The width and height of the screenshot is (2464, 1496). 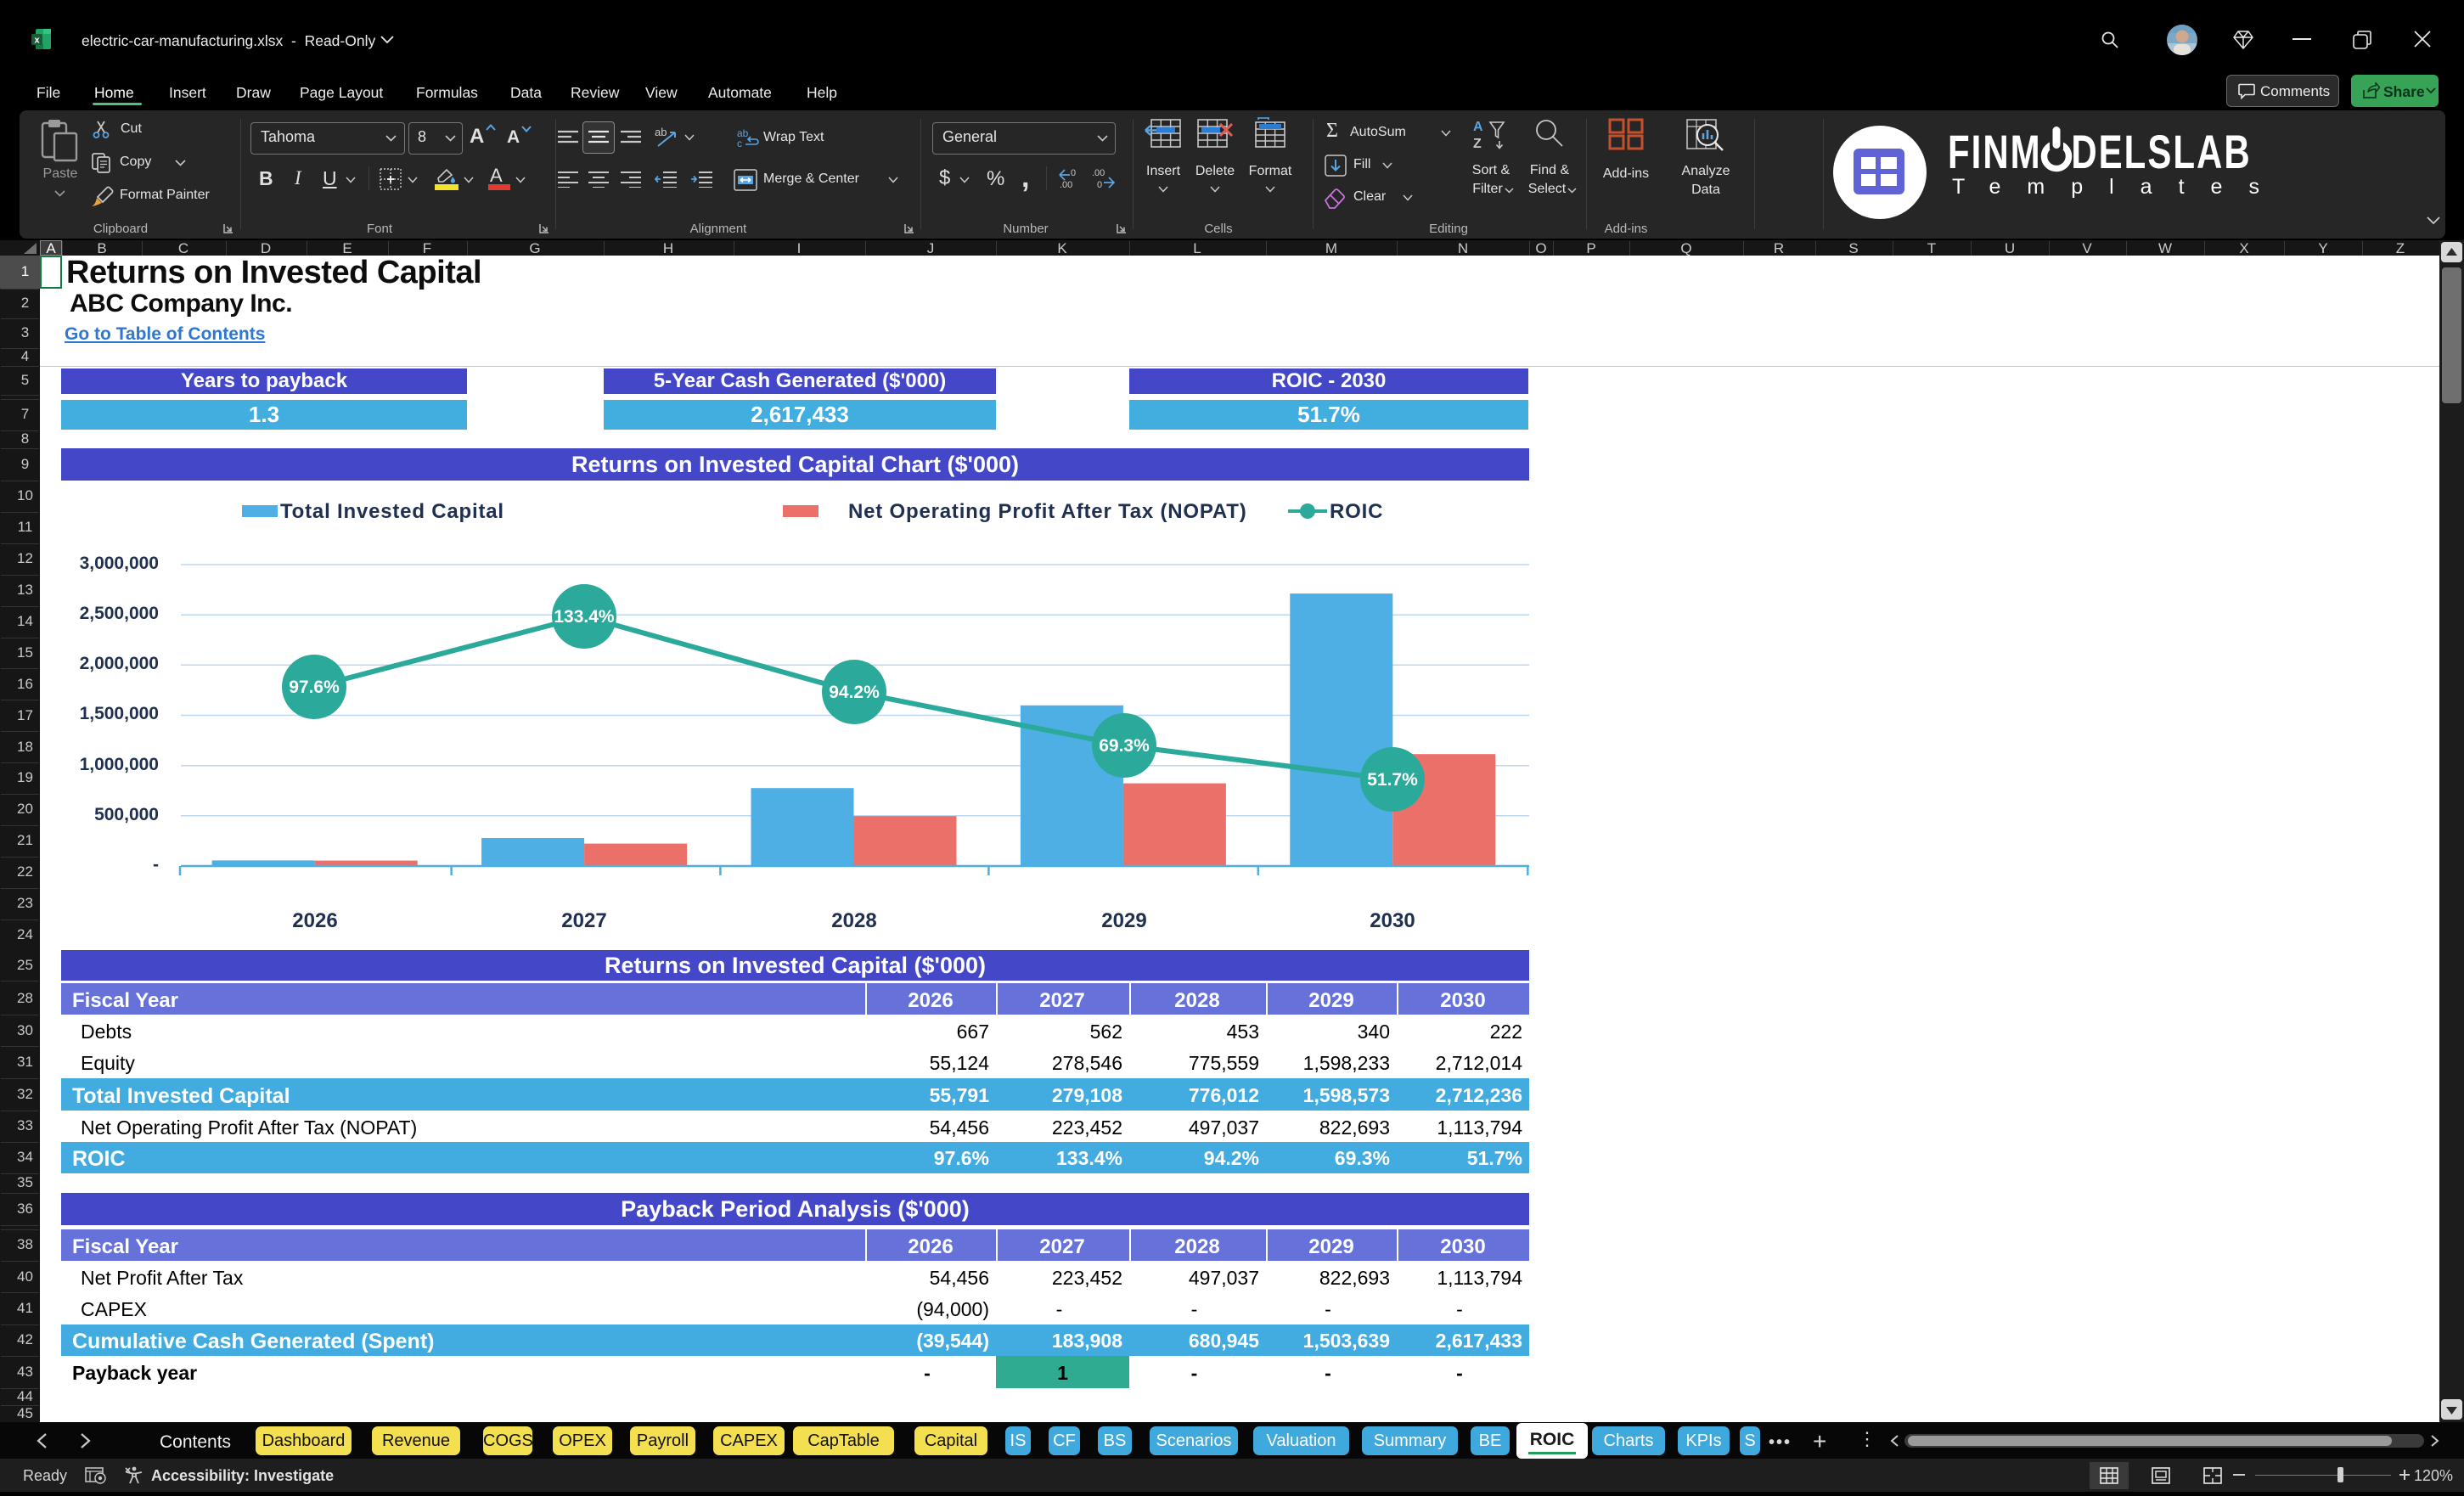 I want to click on svg-text: x, so click(x=37, y=41).